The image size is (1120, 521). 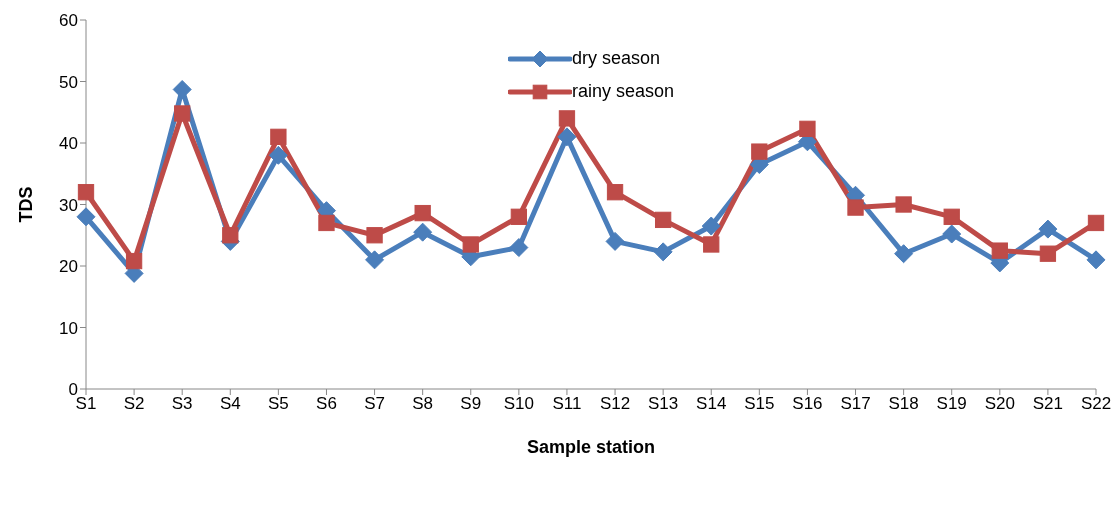 What do you see at coordinates (1048, 404) in the screenshot?
I see `x-tick-label: S21` at bounding box center [1048, 404].